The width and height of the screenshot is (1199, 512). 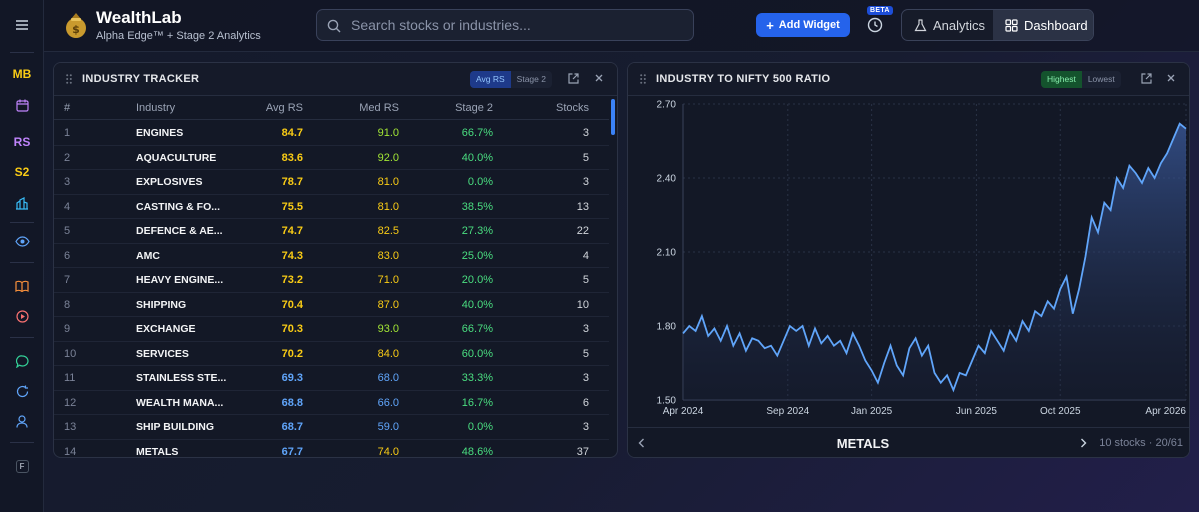 I want to click on row-rank: 3, so click(x=67, y=182).